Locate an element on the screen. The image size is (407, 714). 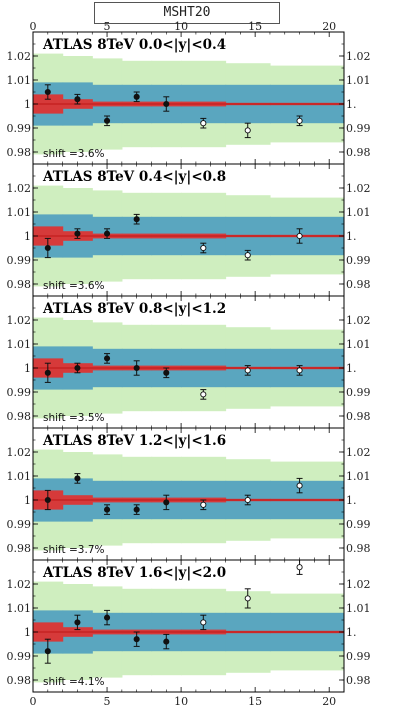
panel-title: ATLAS 8TeV 0.8<|y|<1.2 is located at coordinates (134, 309).